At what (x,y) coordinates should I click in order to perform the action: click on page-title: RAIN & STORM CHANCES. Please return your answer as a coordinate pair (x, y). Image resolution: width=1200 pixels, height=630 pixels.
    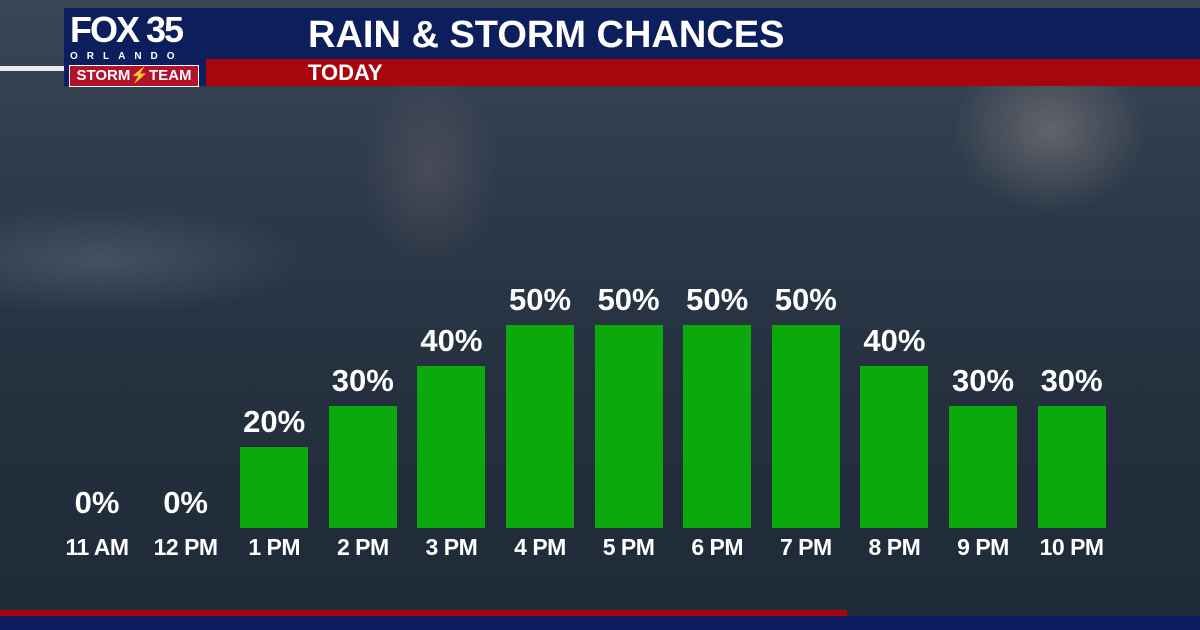
    Looking at the image, I should click on (546, 35).